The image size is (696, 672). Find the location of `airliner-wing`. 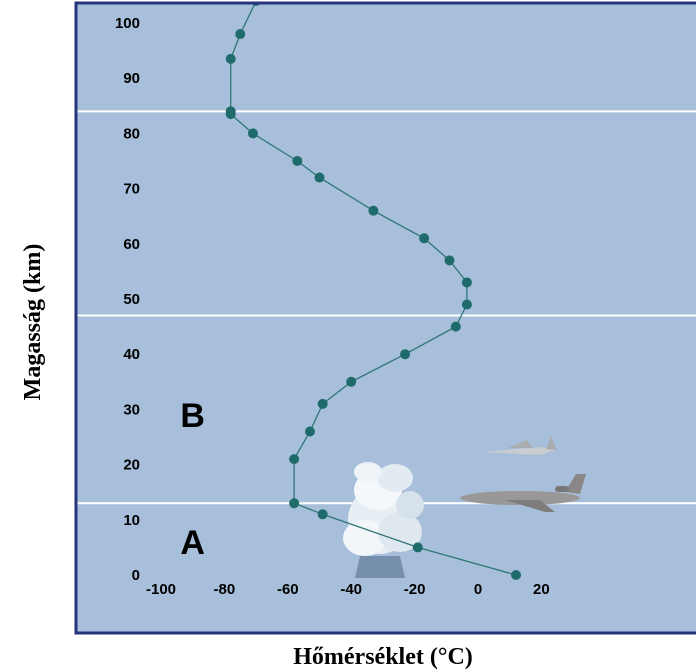

airliner-wing is located at coordinates (530, 506).